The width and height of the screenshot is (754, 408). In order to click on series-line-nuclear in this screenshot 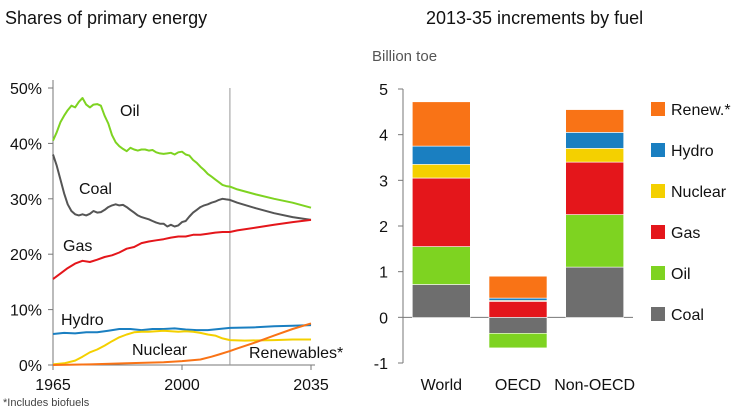, I will do `click(181, 347)`.